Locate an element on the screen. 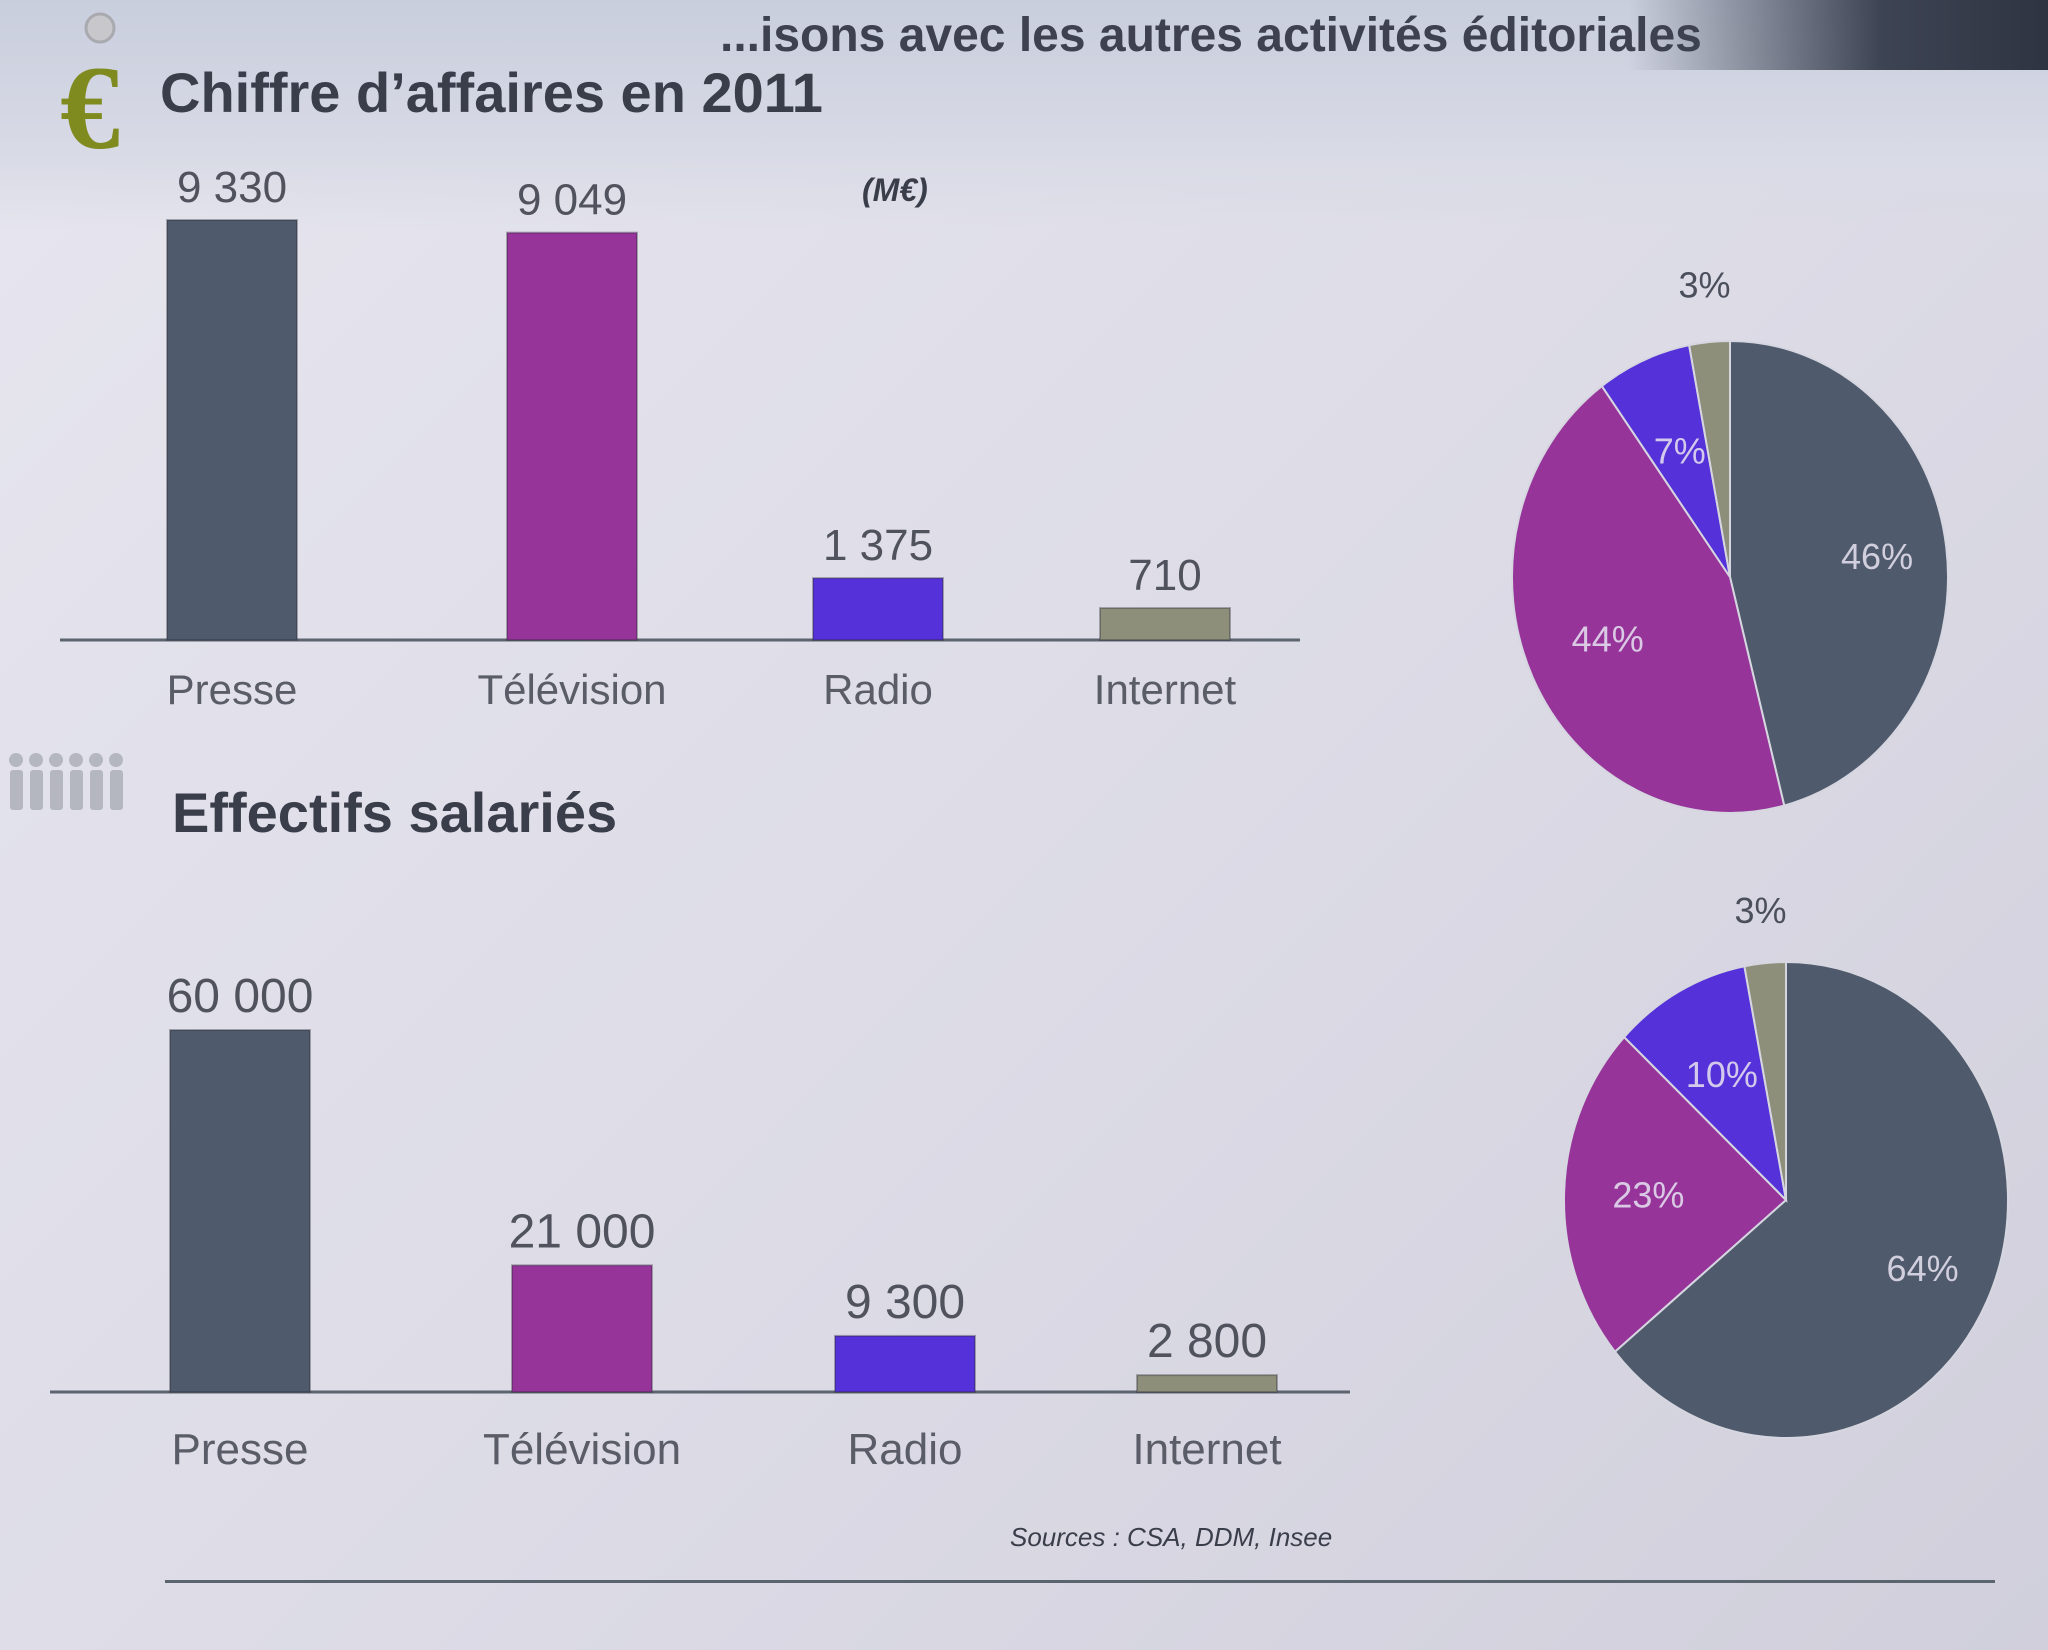 This screenshot has height=1650, width=2048. staff-bar-presse is located at coordinates (240, 1211).